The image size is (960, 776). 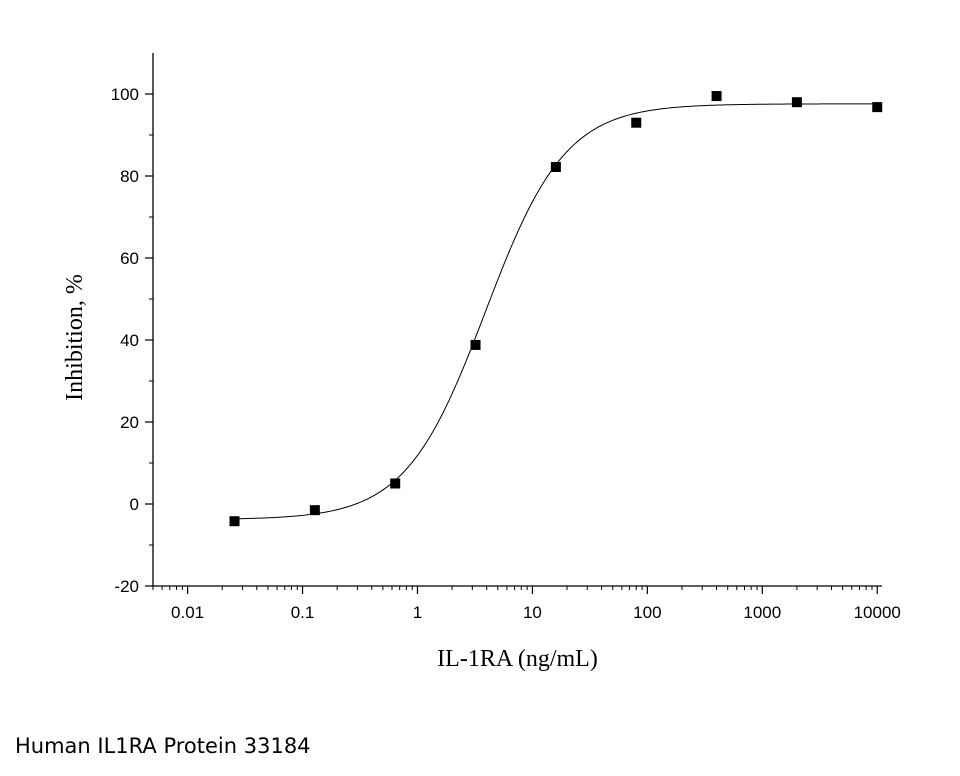 What do you see at coordinates (163, 746) in the screenshot?
I see `figure-caption: Human IL1RA Protein 33184` at bounding box center [163, 746].